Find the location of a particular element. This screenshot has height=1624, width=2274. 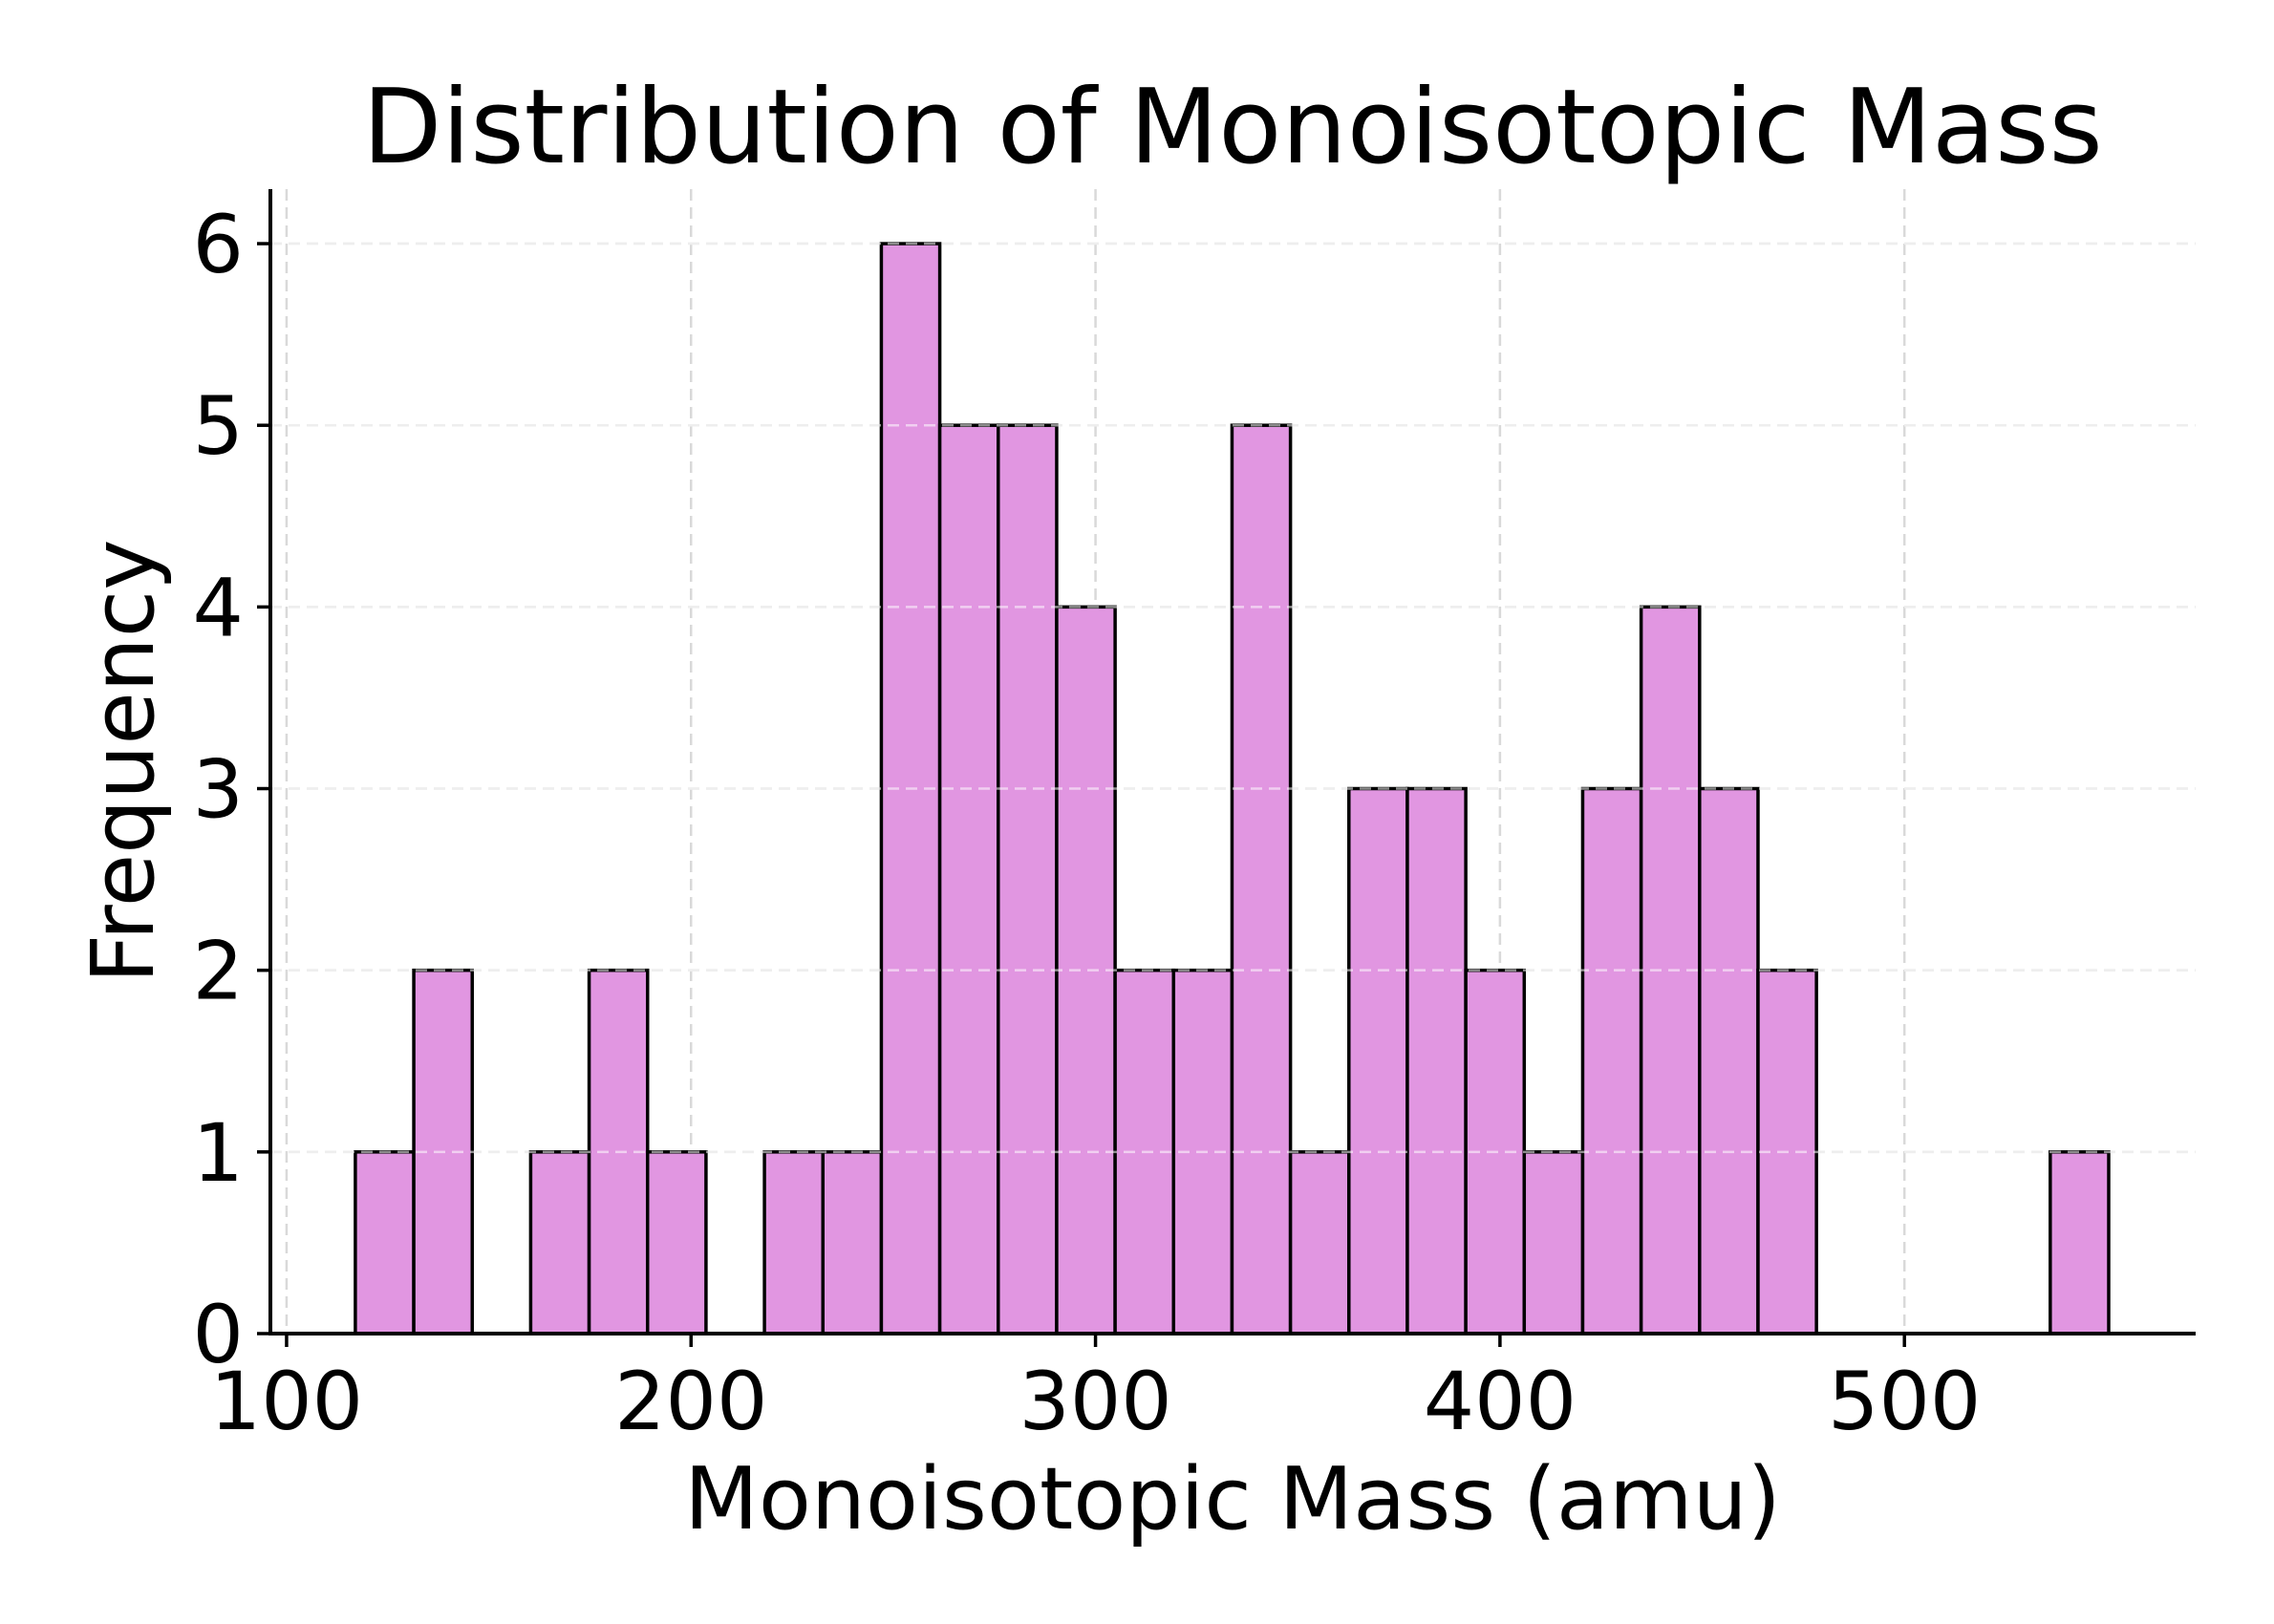

y-axis-title: Frequency is located at coordinates (124, 762).